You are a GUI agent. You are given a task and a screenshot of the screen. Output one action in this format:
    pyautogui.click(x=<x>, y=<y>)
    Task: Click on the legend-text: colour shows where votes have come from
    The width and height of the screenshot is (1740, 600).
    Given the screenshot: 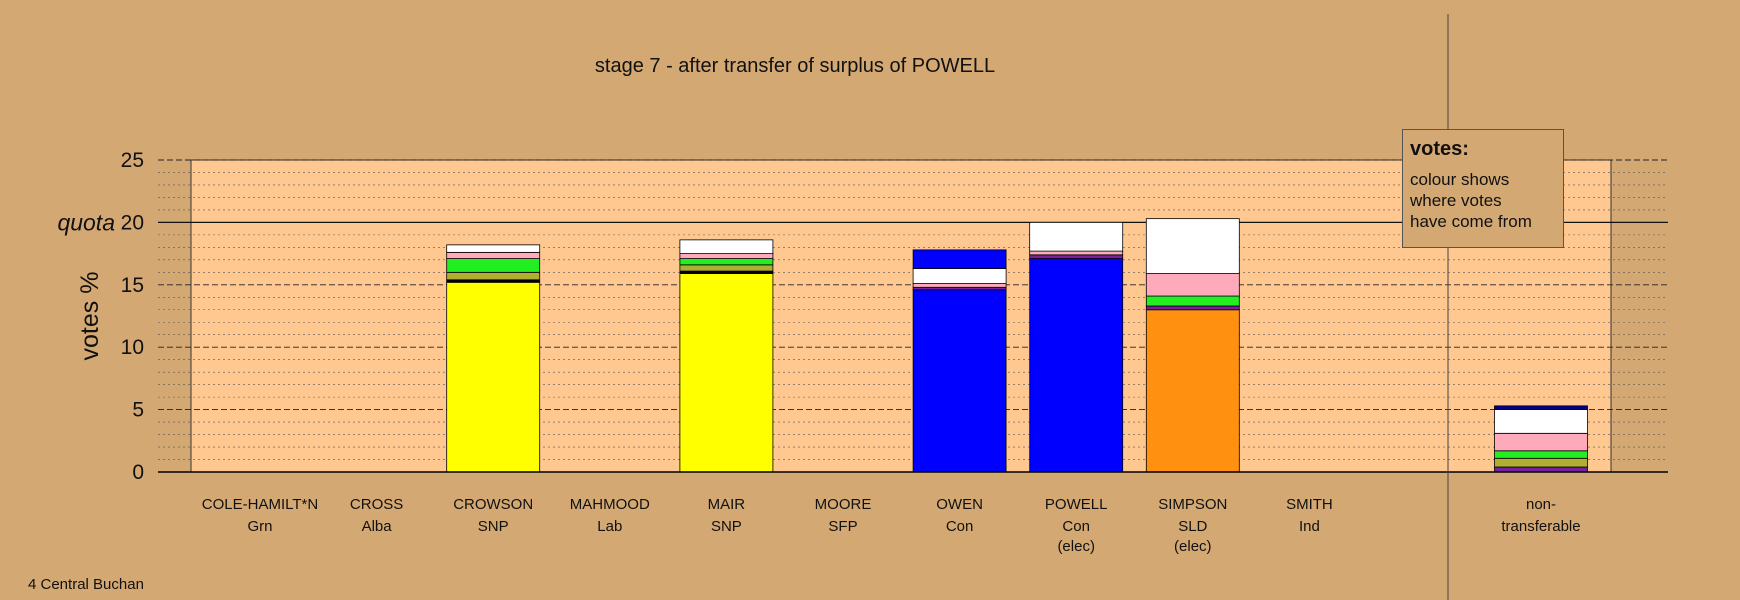 What is the action you would take?
    pyautogui.click(x=1471, y=200)
    